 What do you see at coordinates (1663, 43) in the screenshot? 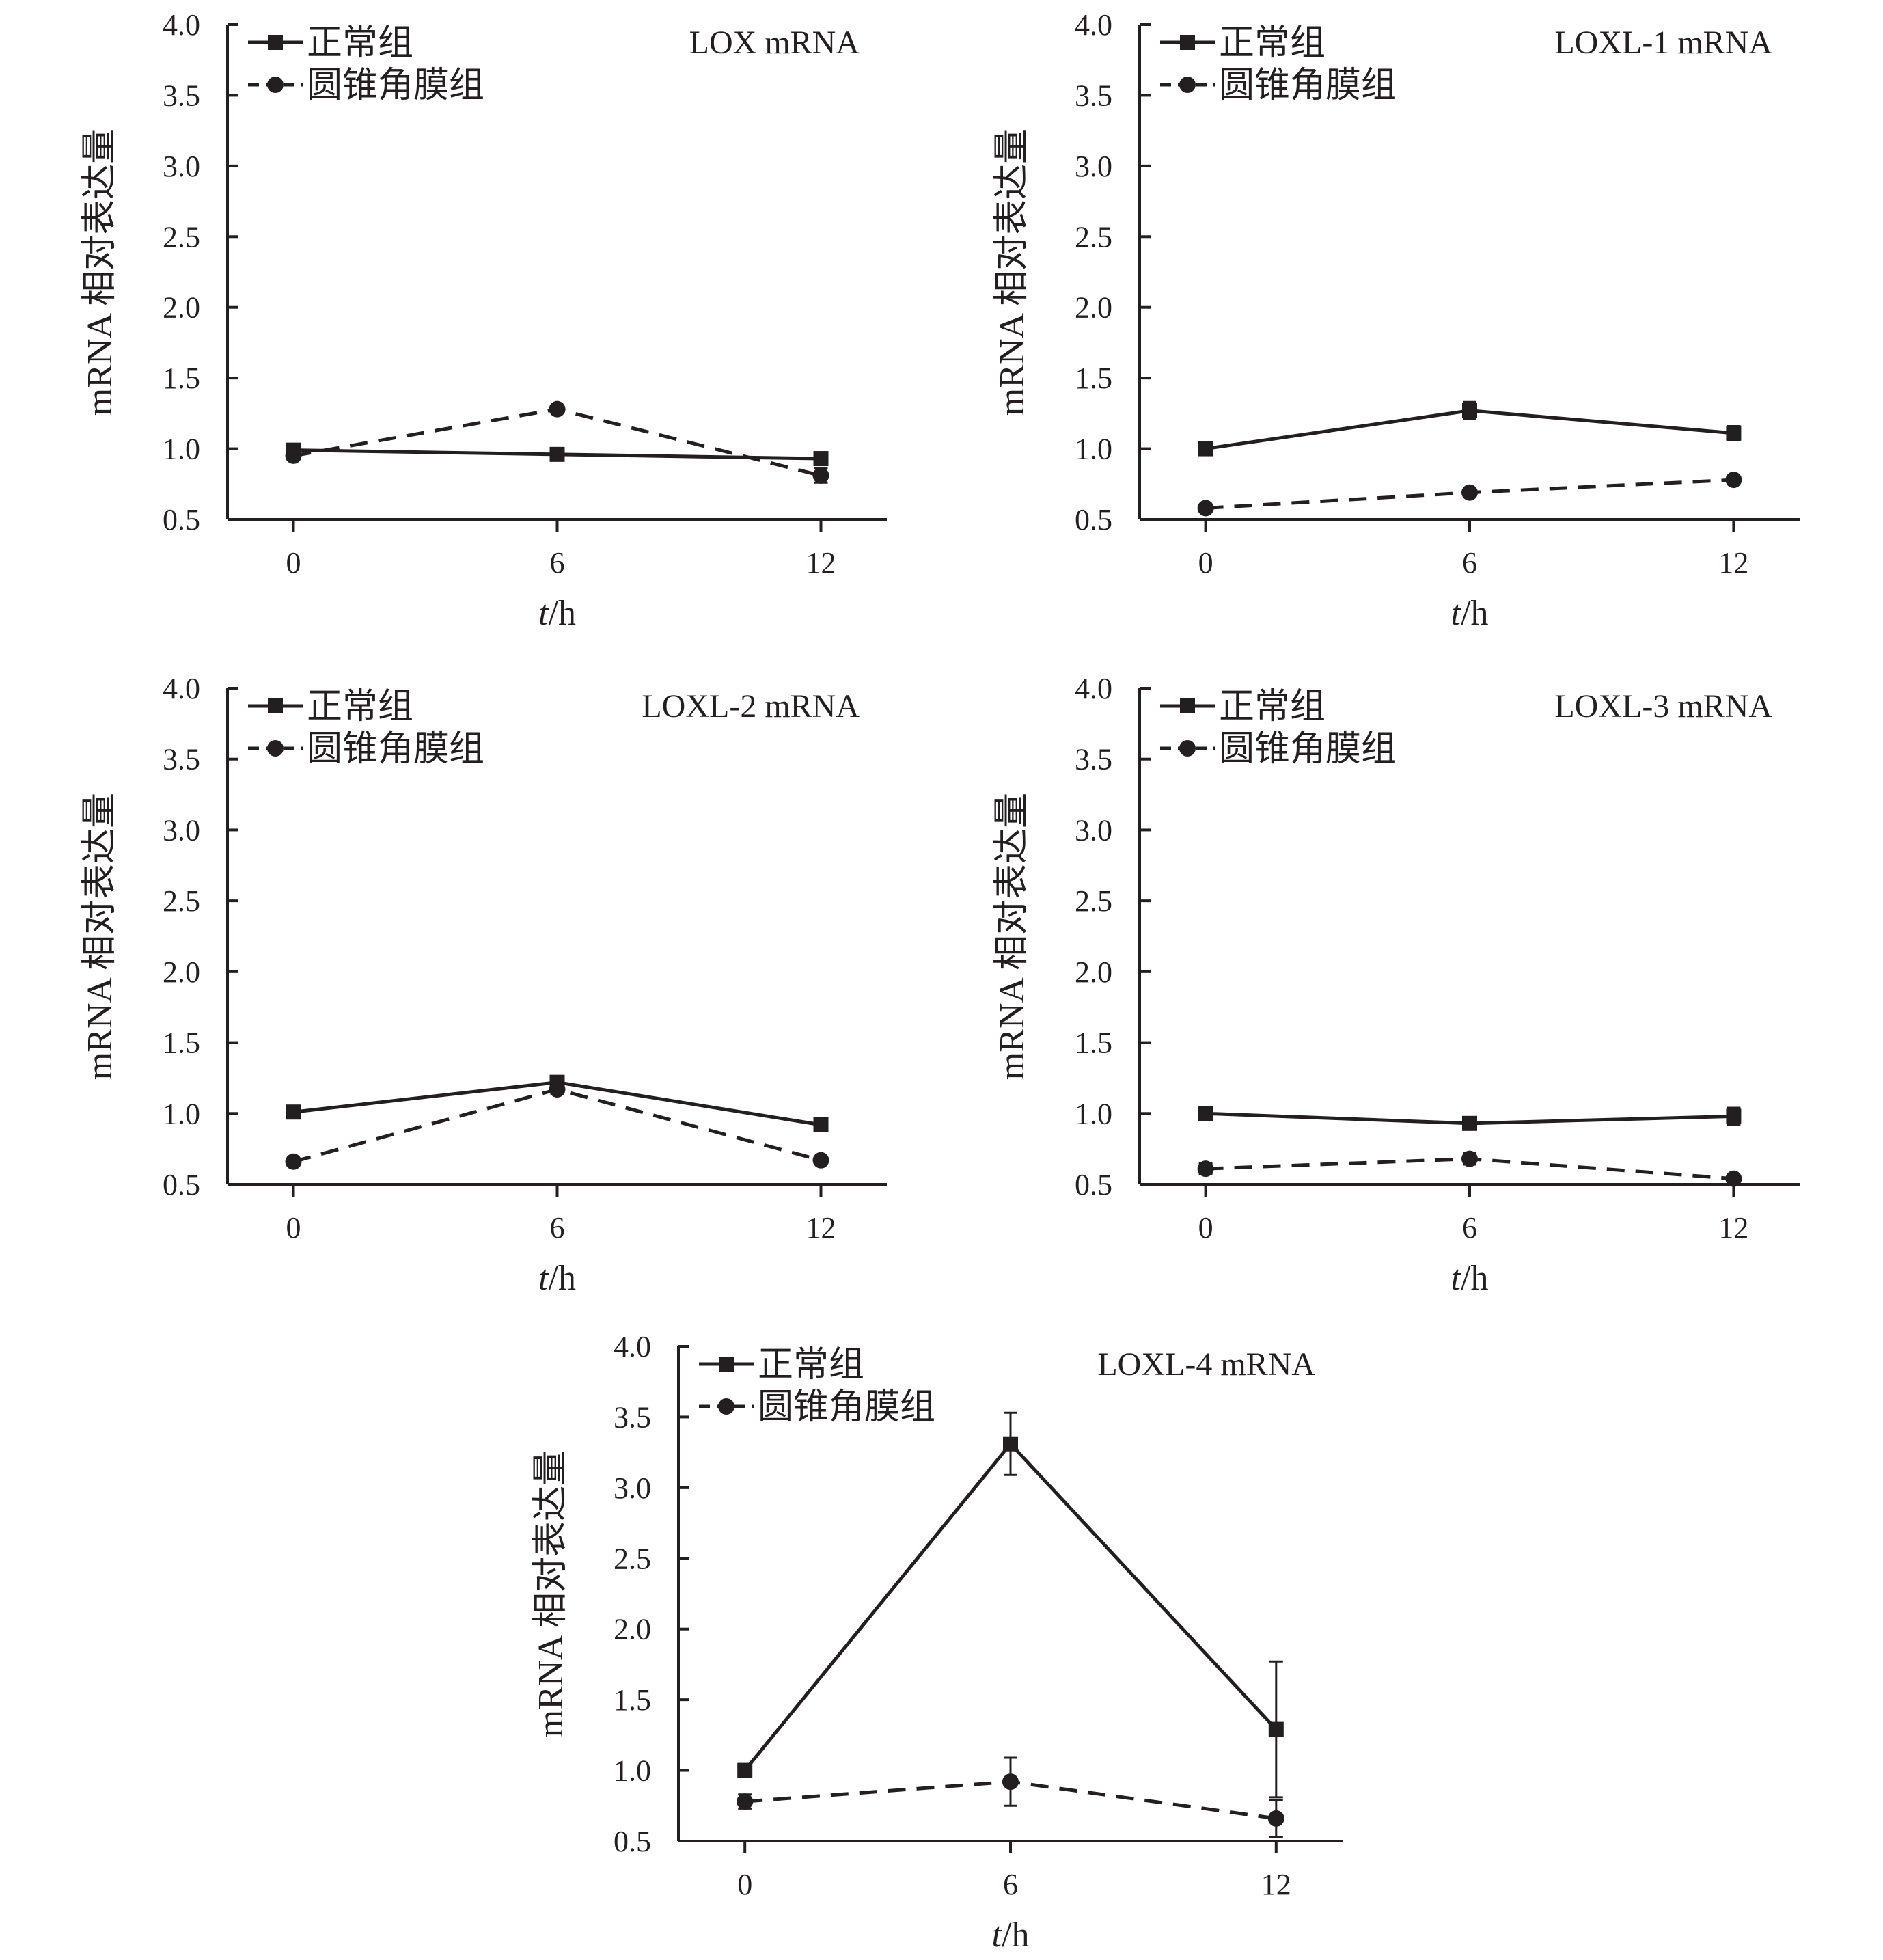
I see `panel-title: LOXL-1 mRNA` at bounding box center [1663, 43].